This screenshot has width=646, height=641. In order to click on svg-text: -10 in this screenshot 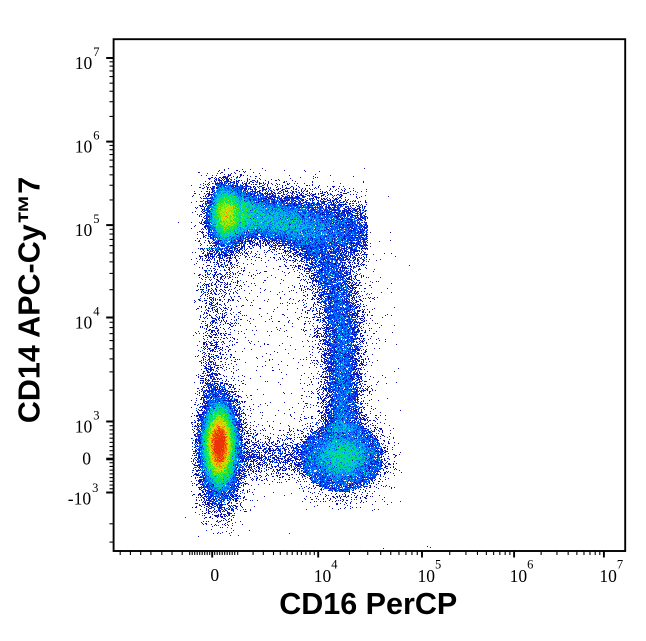, I will do `click(80, 499)`.